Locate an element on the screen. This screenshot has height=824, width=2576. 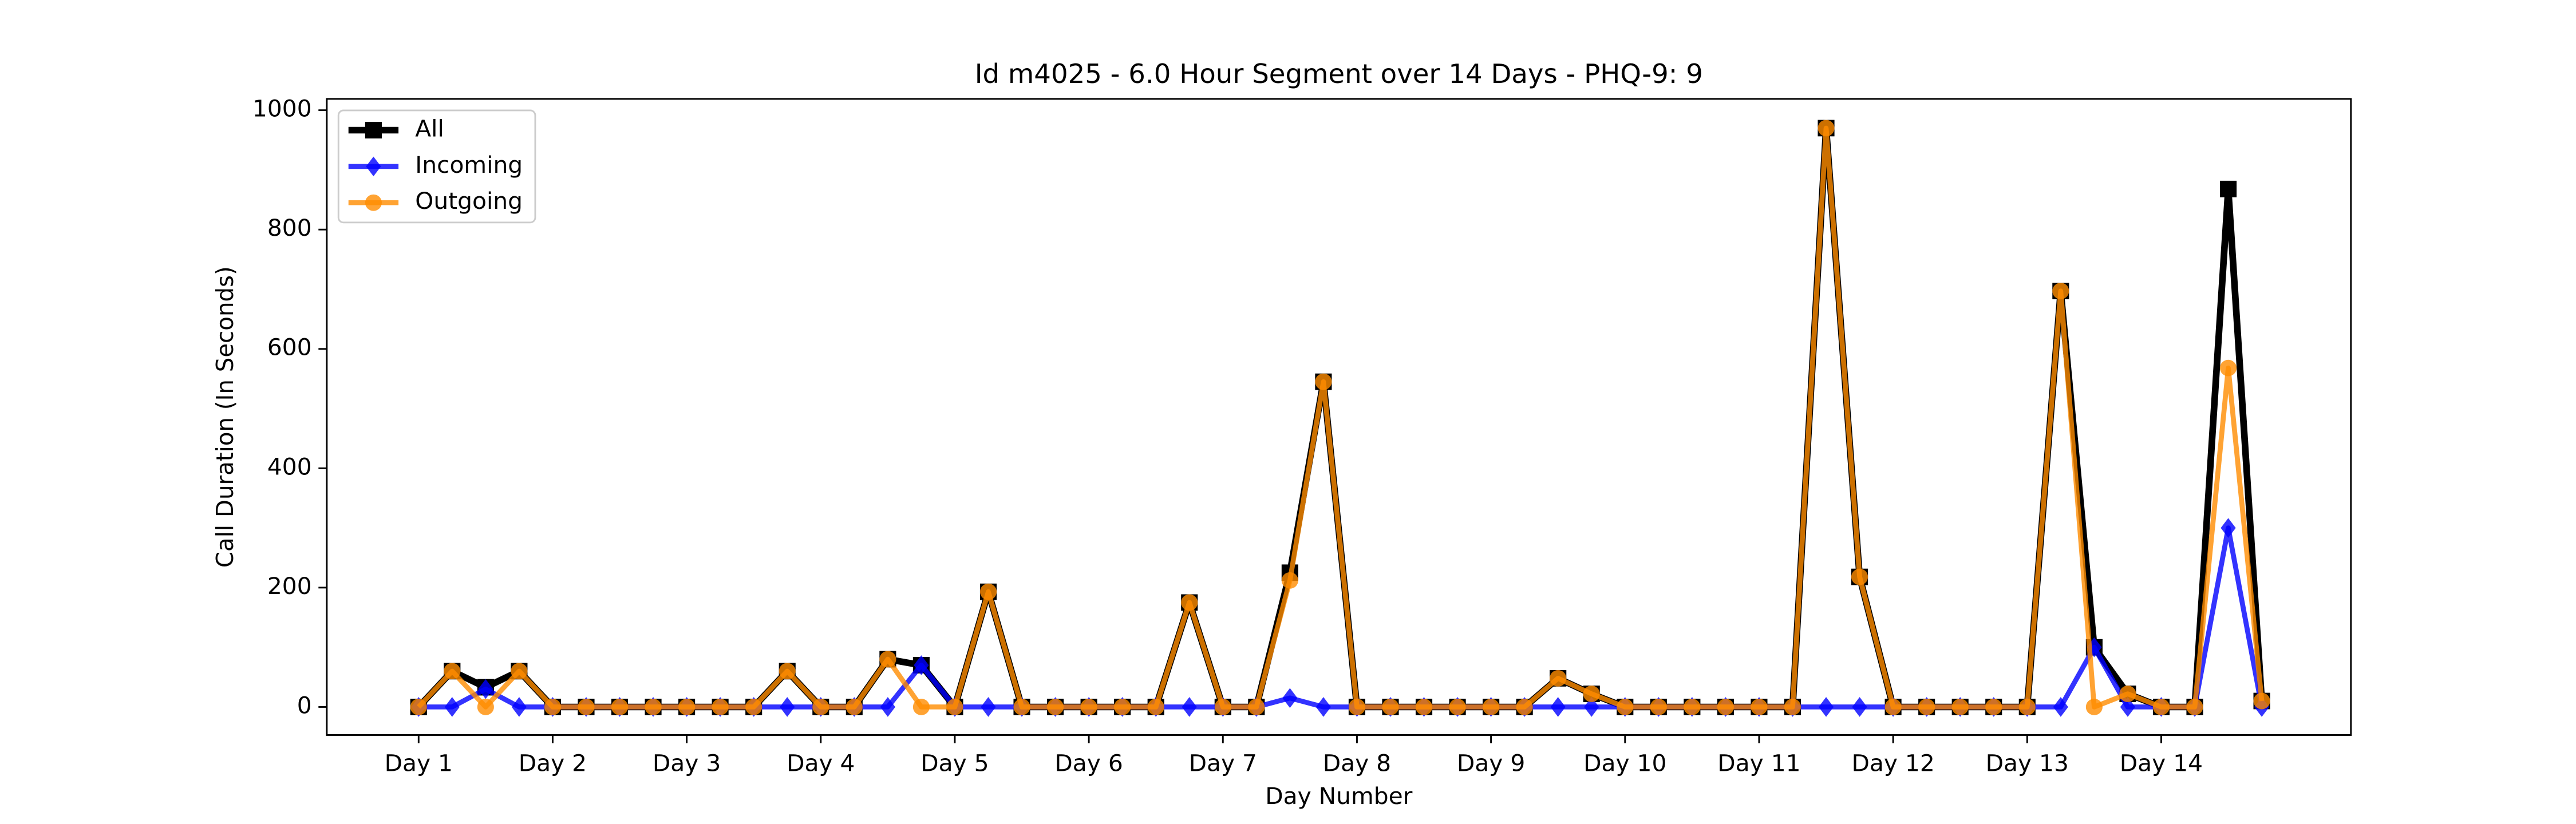
legend-box is located at coordinates (436, 166).